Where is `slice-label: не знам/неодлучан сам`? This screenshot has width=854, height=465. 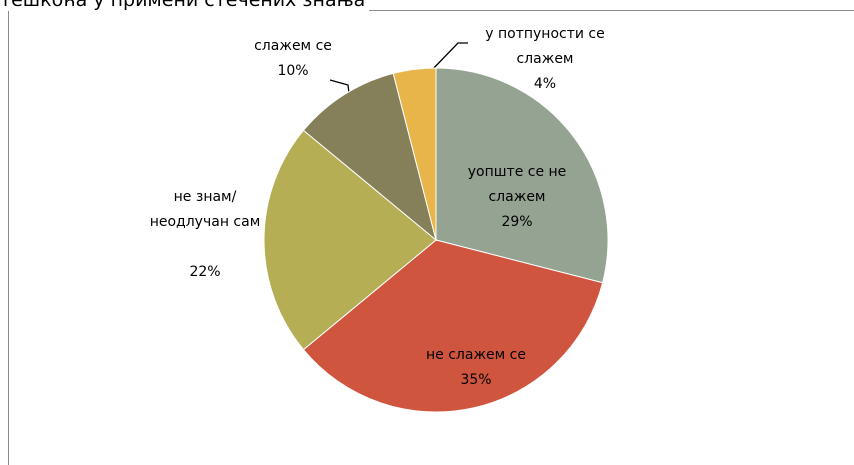 slice-label: не знам/неодлучан сам is located at coordinates (205, 209).